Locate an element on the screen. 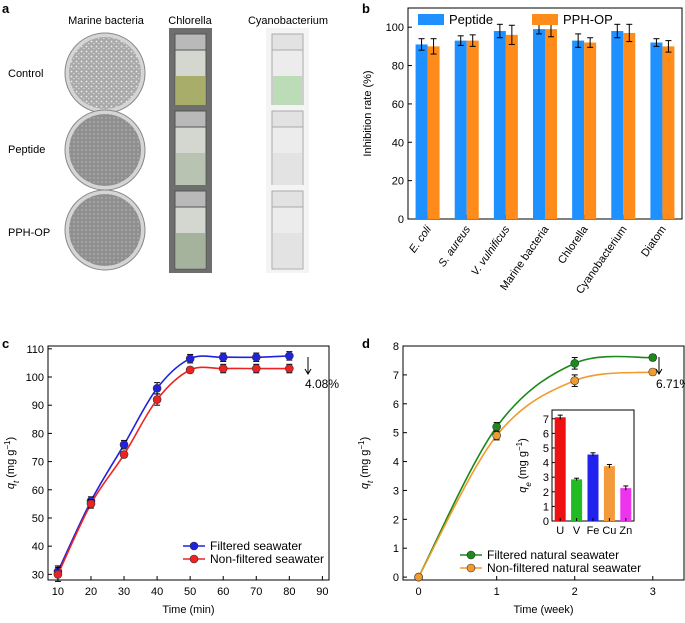 The height and width of the screenshot is (623, 685). x-tick-label: 60 is located at coordinates (223, 592).